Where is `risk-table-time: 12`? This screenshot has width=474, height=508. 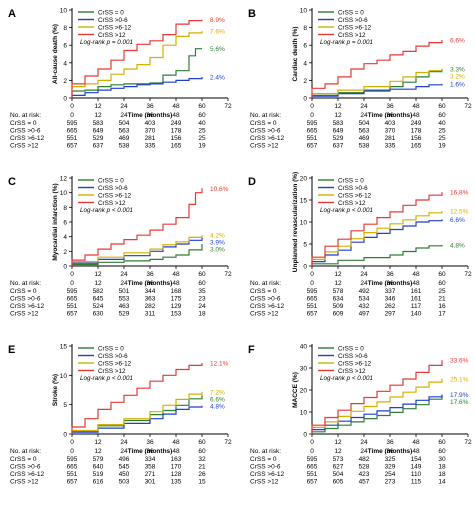 risk-table-time: 12 is located at coordinates (98, 115).